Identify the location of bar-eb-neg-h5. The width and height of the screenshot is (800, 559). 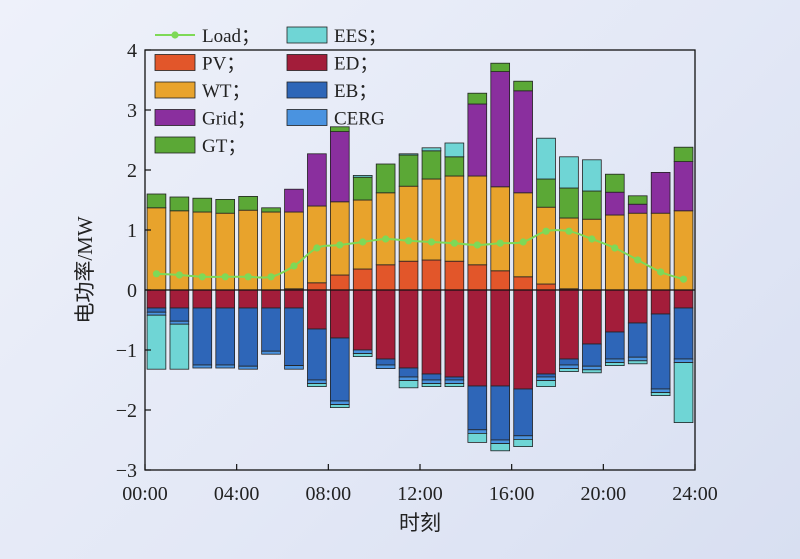
(271, 329).